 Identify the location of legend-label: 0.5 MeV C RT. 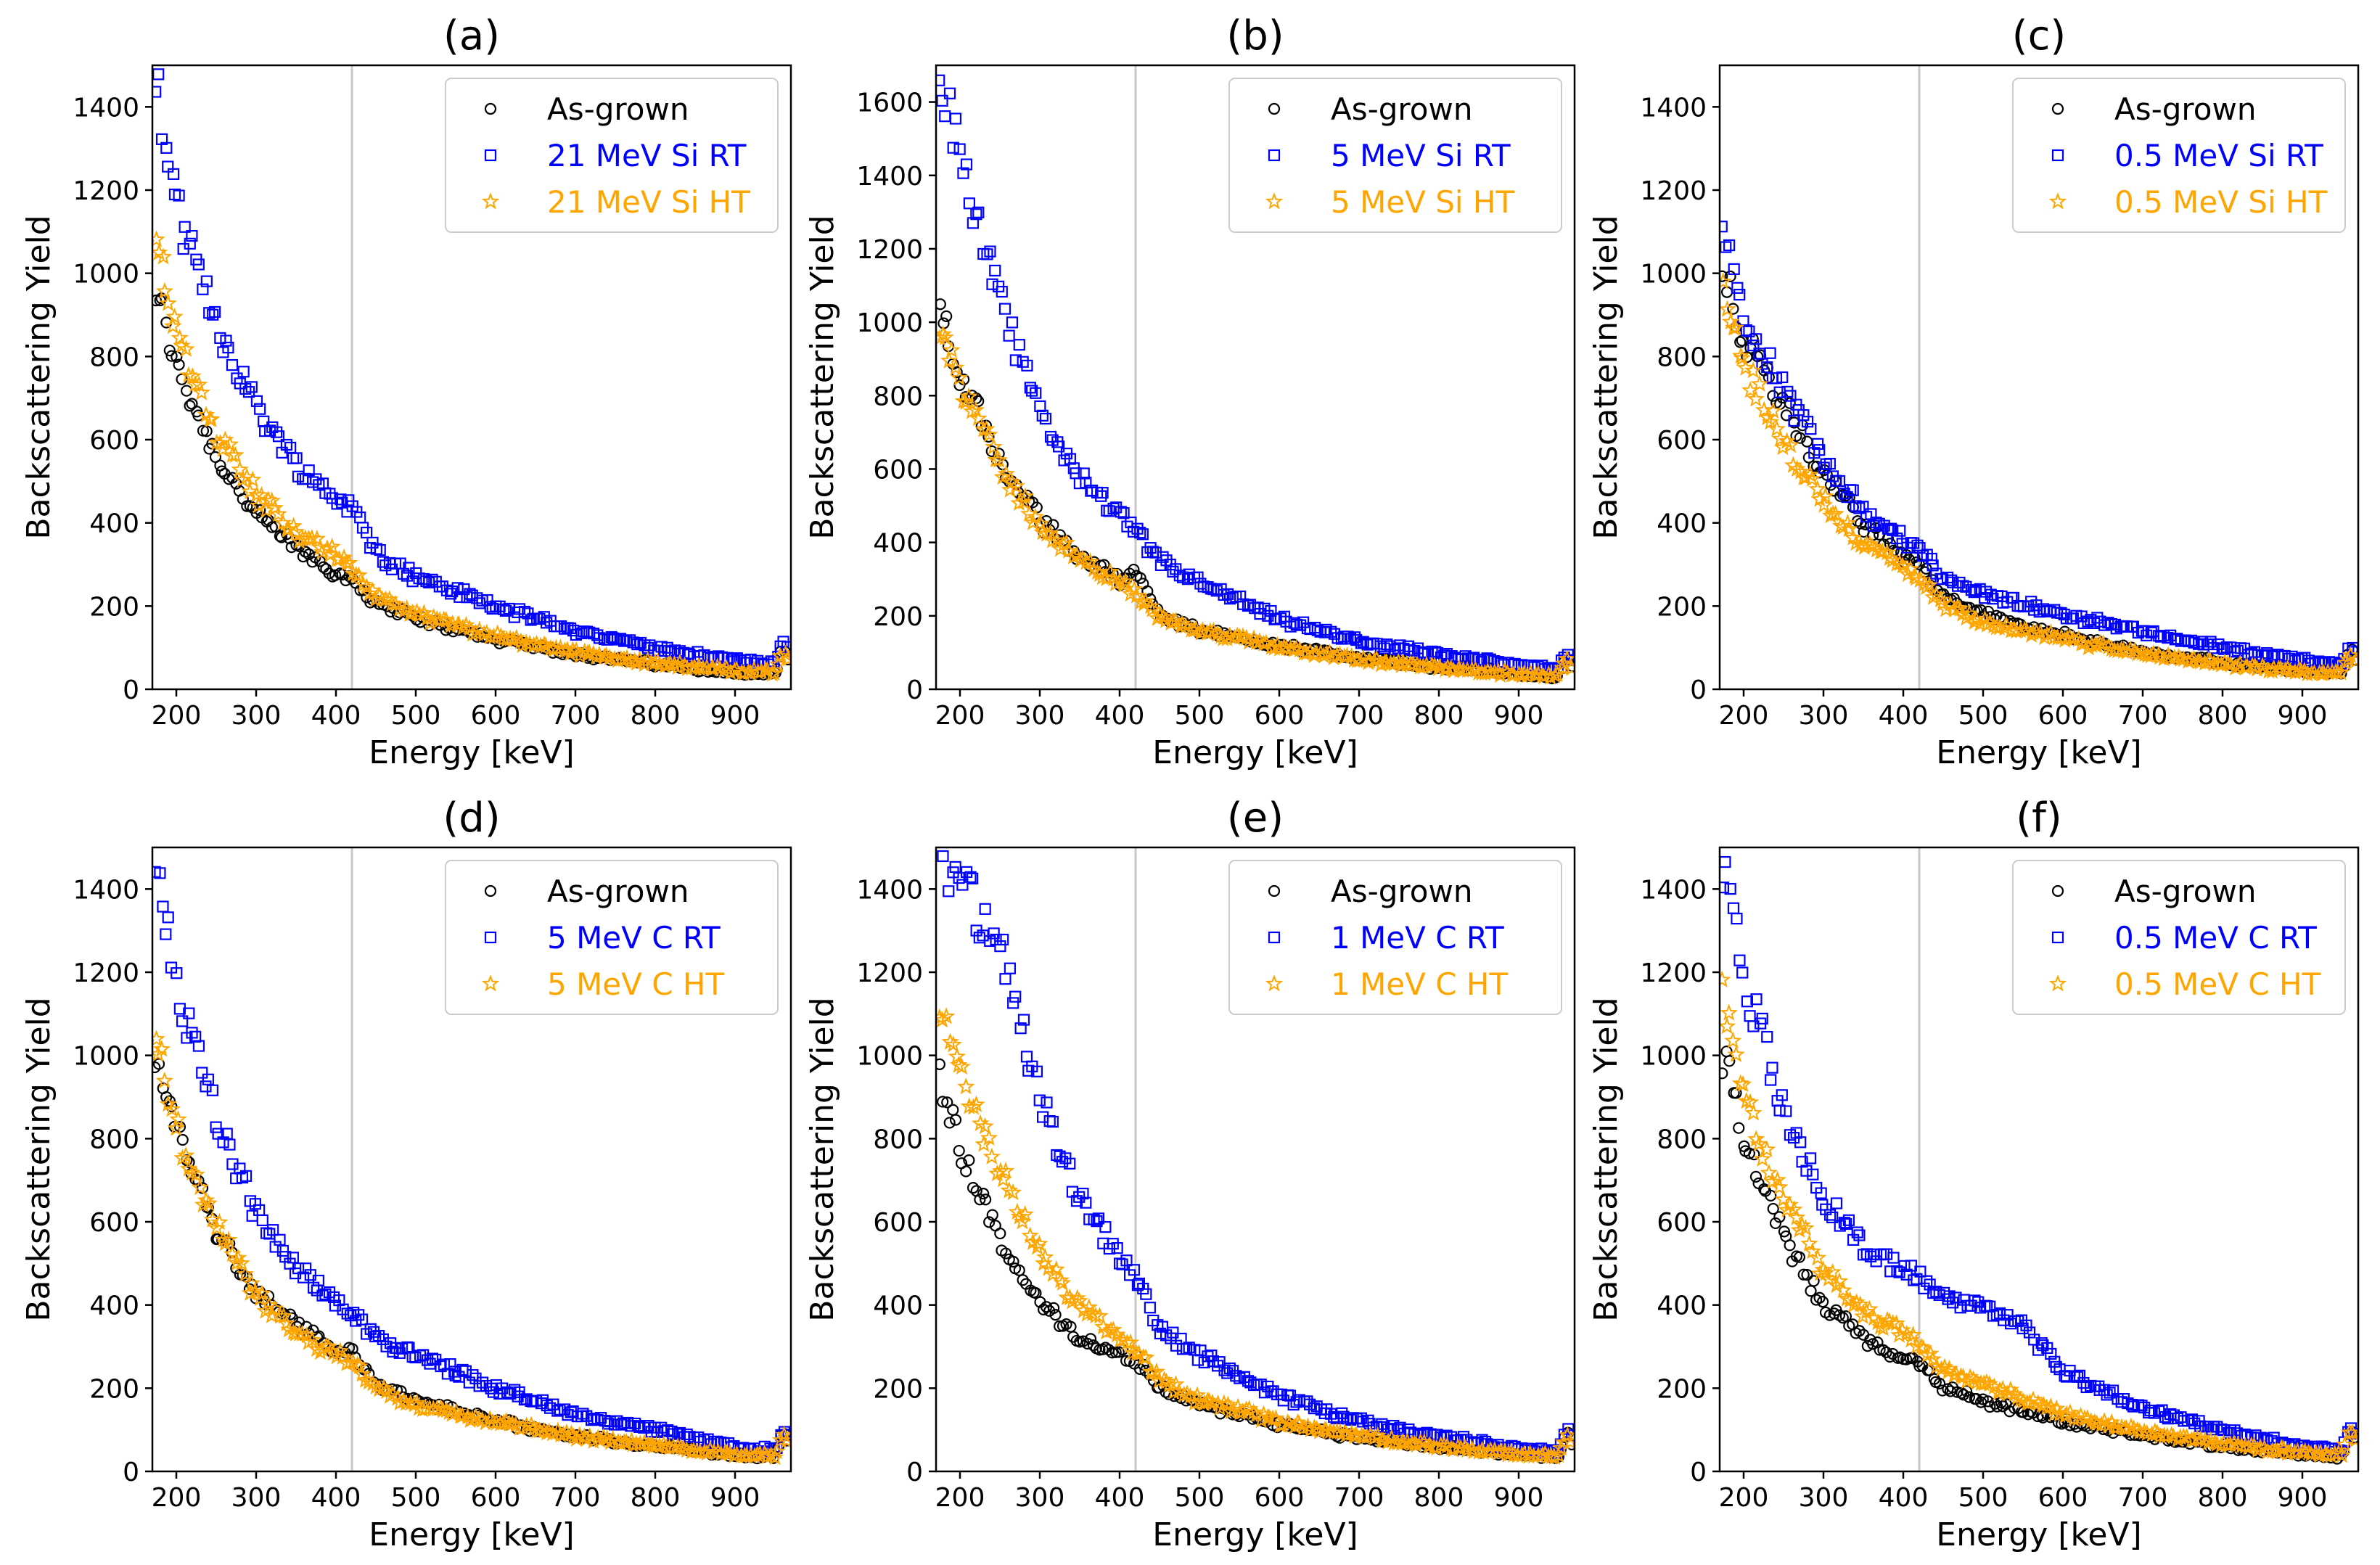
(2215, 938).